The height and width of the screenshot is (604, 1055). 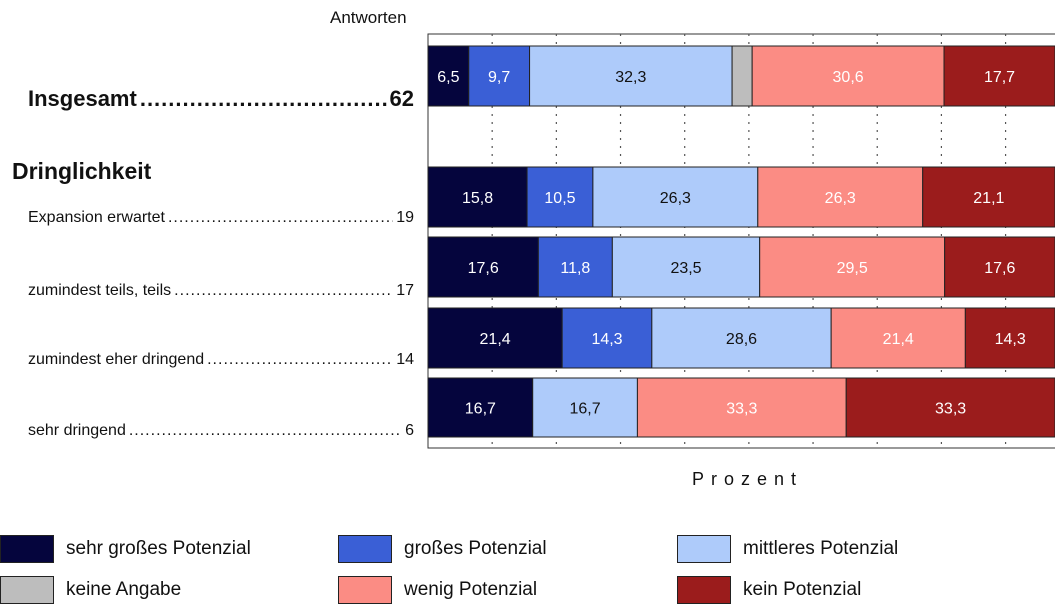 I want to click on category-name: zumindest eher dringend, so click(x=116, y=359).